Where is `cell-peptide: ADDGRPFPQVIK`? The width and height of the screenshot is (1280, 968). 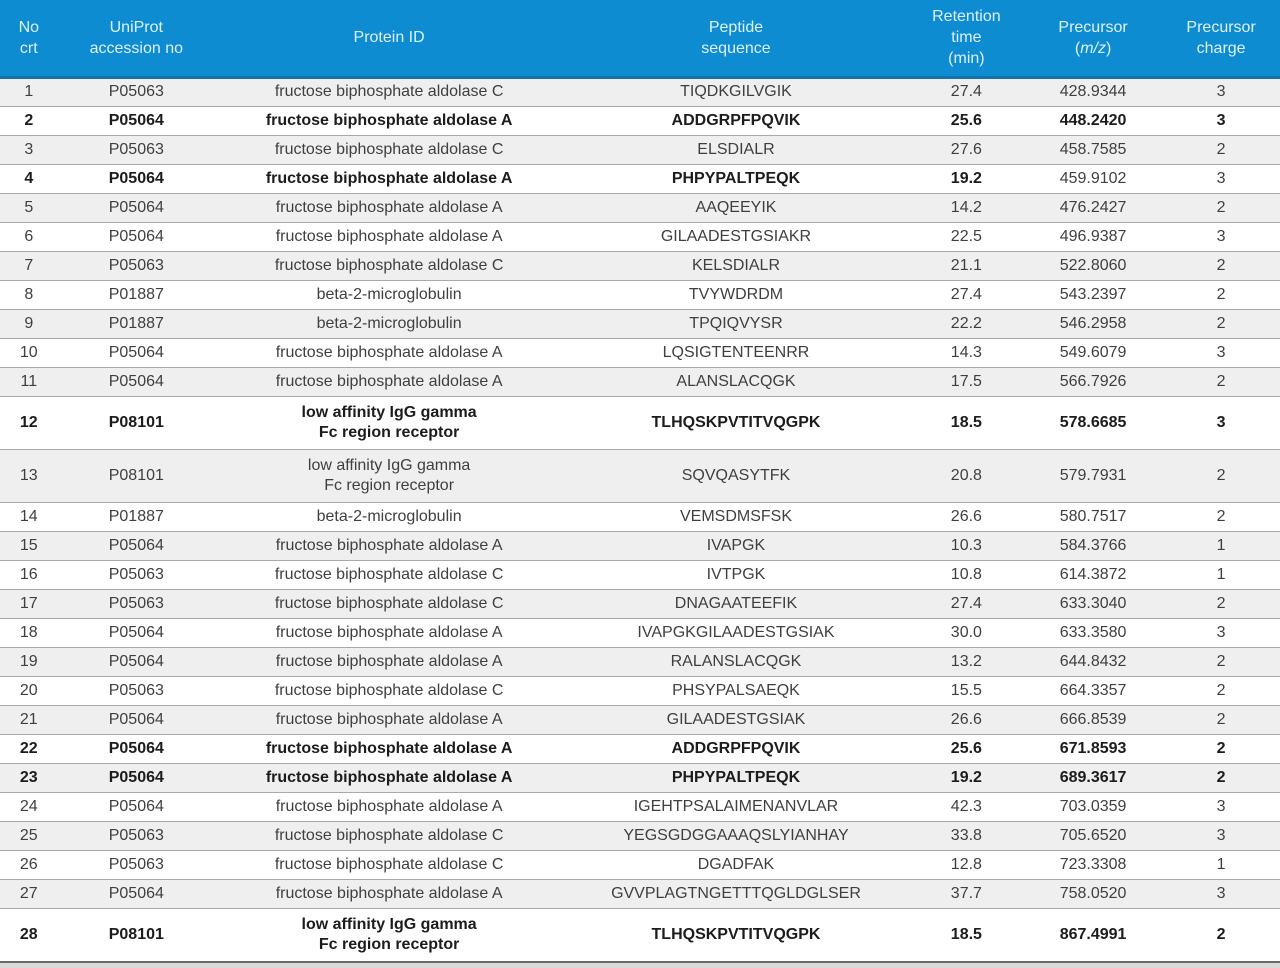
cell-peptide: ADDGRPFPQVIK is located at coordinates (736, 120).